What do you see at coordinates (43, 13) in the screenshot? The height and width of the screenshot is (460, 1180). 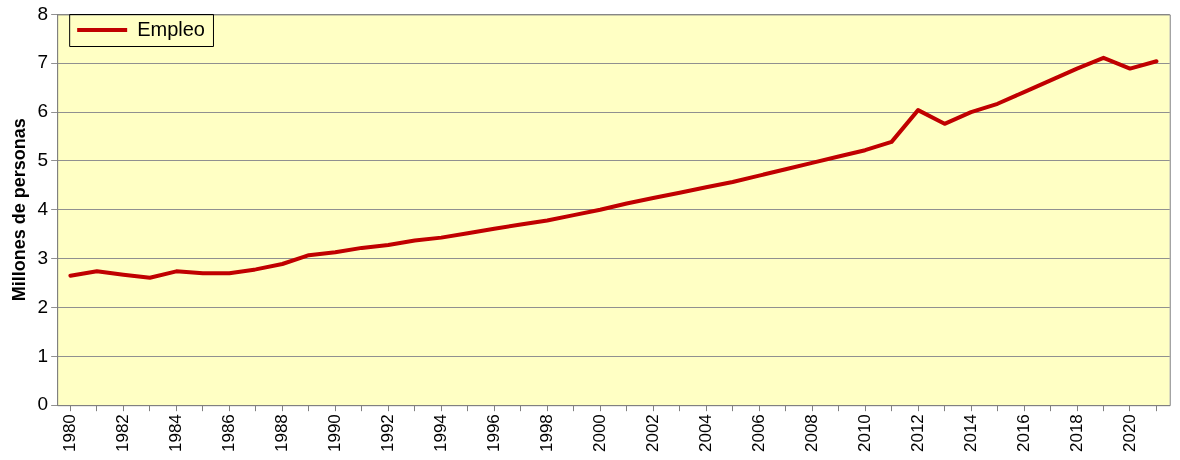 I see `y-tick-label: 8` at bounding box center [43, 13].